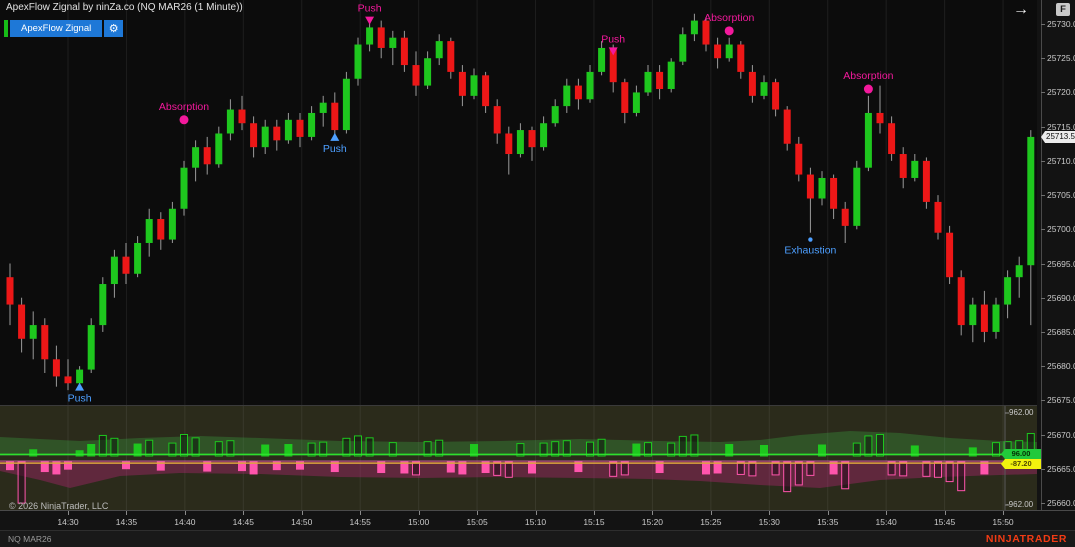 The width and height of the screenshot is (1075, 547). Describe the element at coordinates (810, 247) in the screenshot. I see `annotation-exhaustion: Exhaustion` at that location.